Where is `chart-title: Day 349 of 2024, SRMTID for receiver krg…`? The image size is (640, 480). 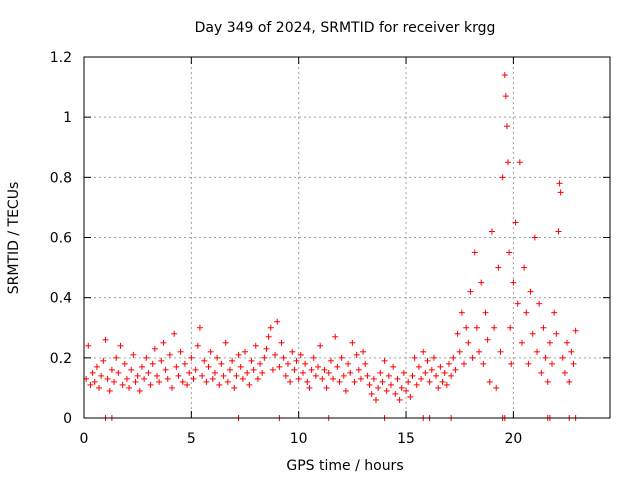
chart-title: Day 349 of 2024, SRMTID for receiver krg… is located at coordinates (345, 28).